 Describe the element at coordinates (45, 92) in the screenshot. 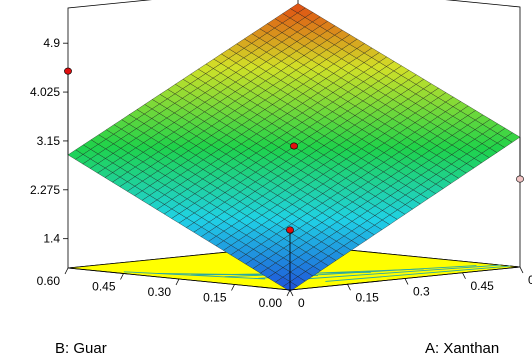

I see `z-tick-label: 4.025` at that location.